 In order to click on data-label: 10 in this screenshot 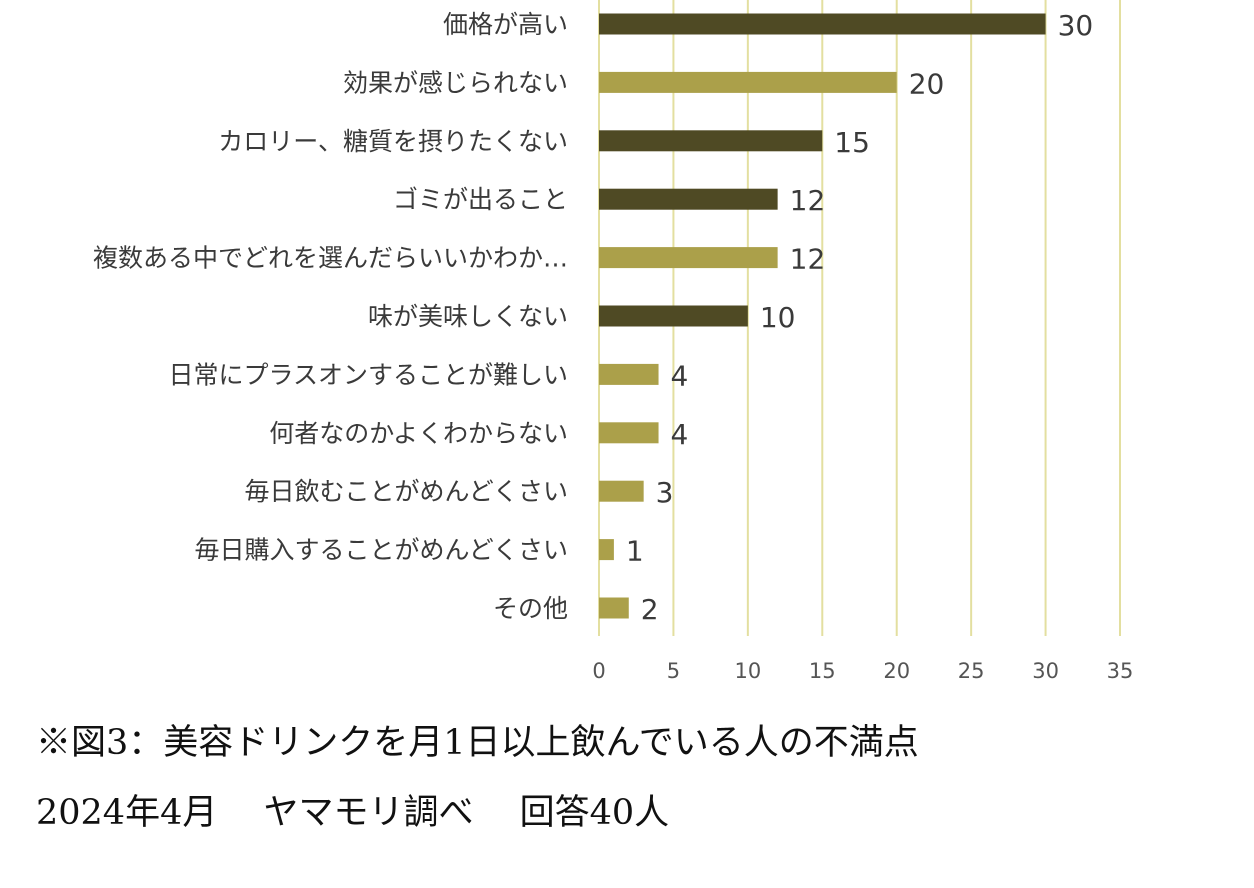, I will do `click(778, 317)`.